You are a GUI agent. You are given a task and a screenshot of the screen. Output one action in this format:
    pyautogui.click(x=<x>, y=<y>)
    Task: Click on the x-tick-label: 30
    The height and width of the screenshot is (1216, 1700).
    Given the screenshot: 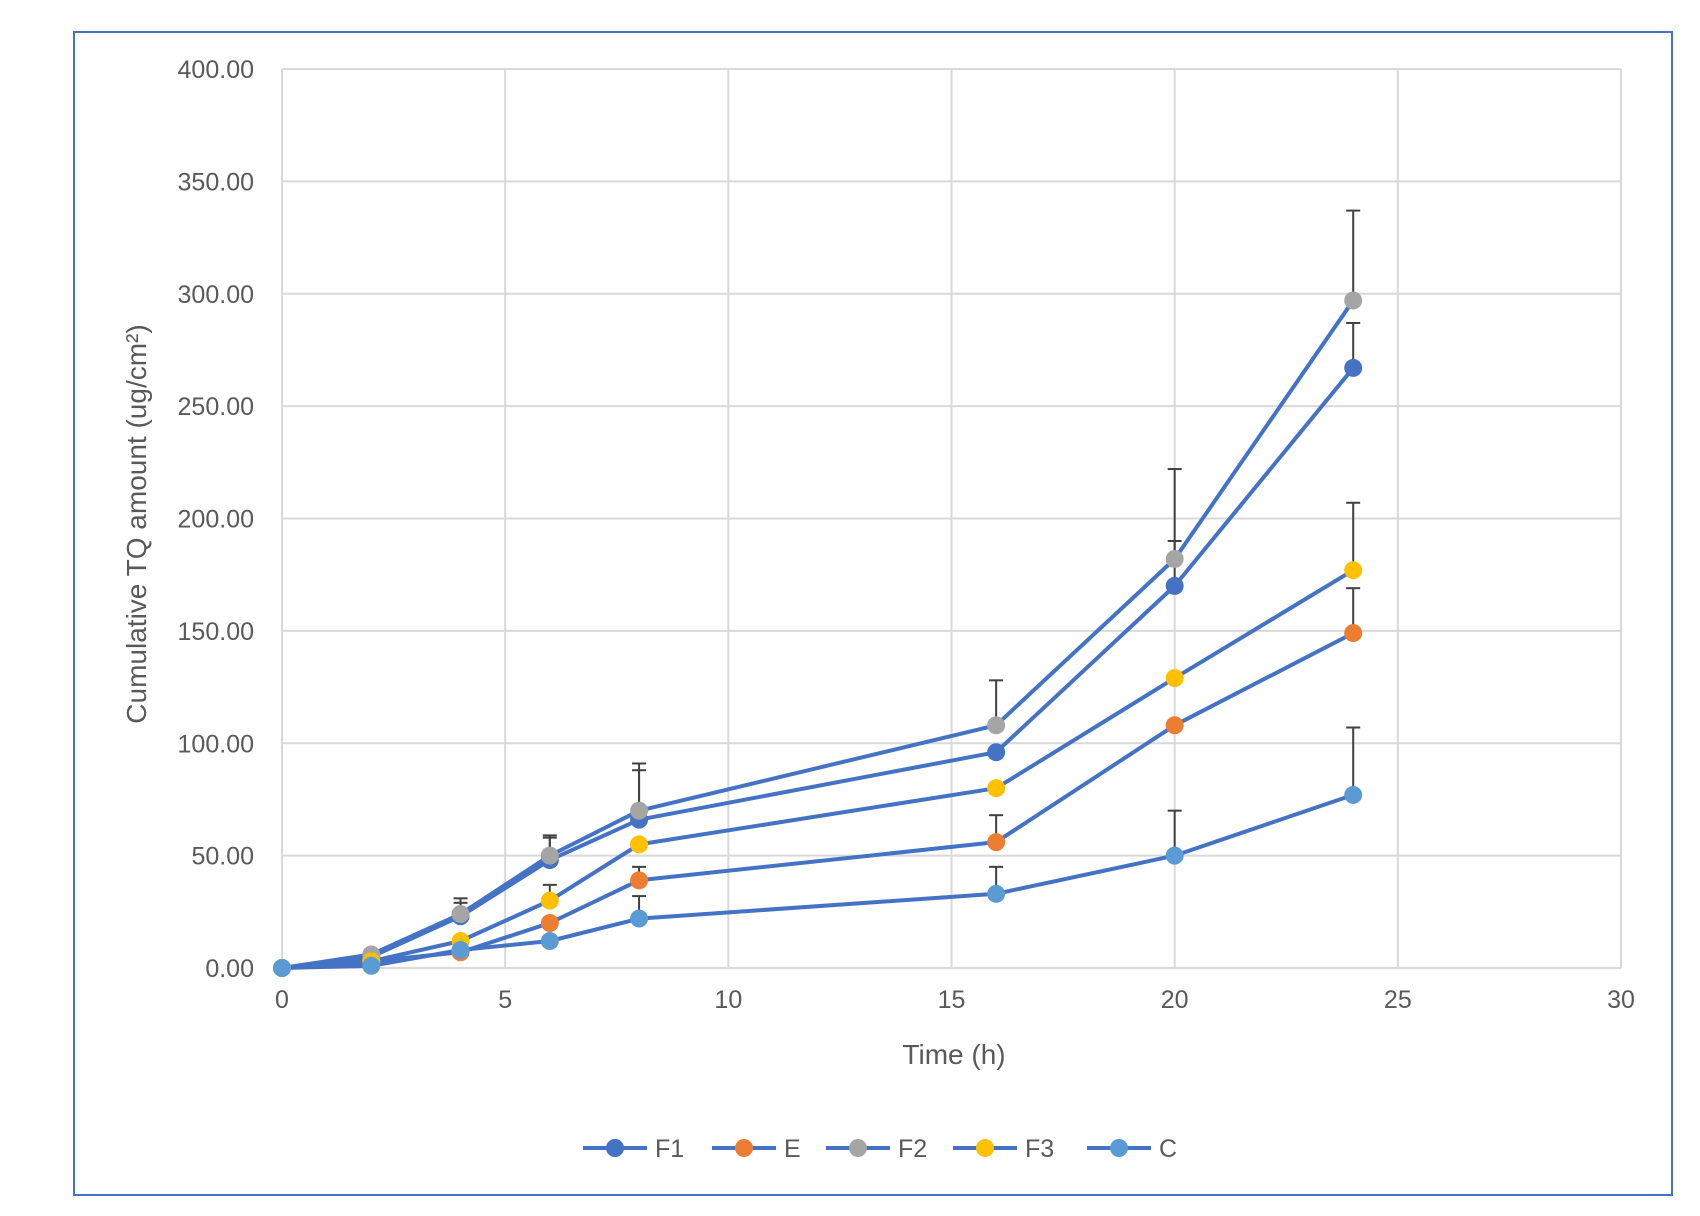 What is the action you would take?
    pyautogui.click(x=1621, y=1000)
    